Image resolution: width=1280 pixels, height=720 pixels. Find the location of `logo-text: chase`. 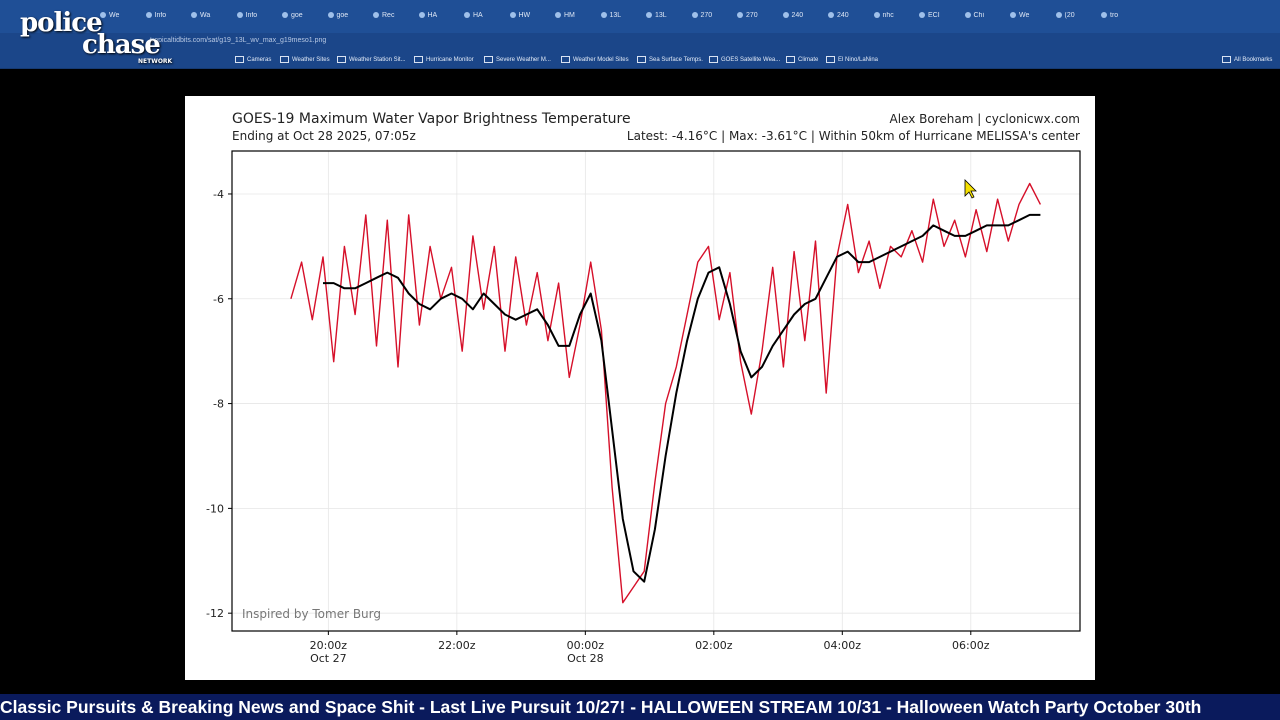

logo-text: chase is located at coordinates (121, 45).